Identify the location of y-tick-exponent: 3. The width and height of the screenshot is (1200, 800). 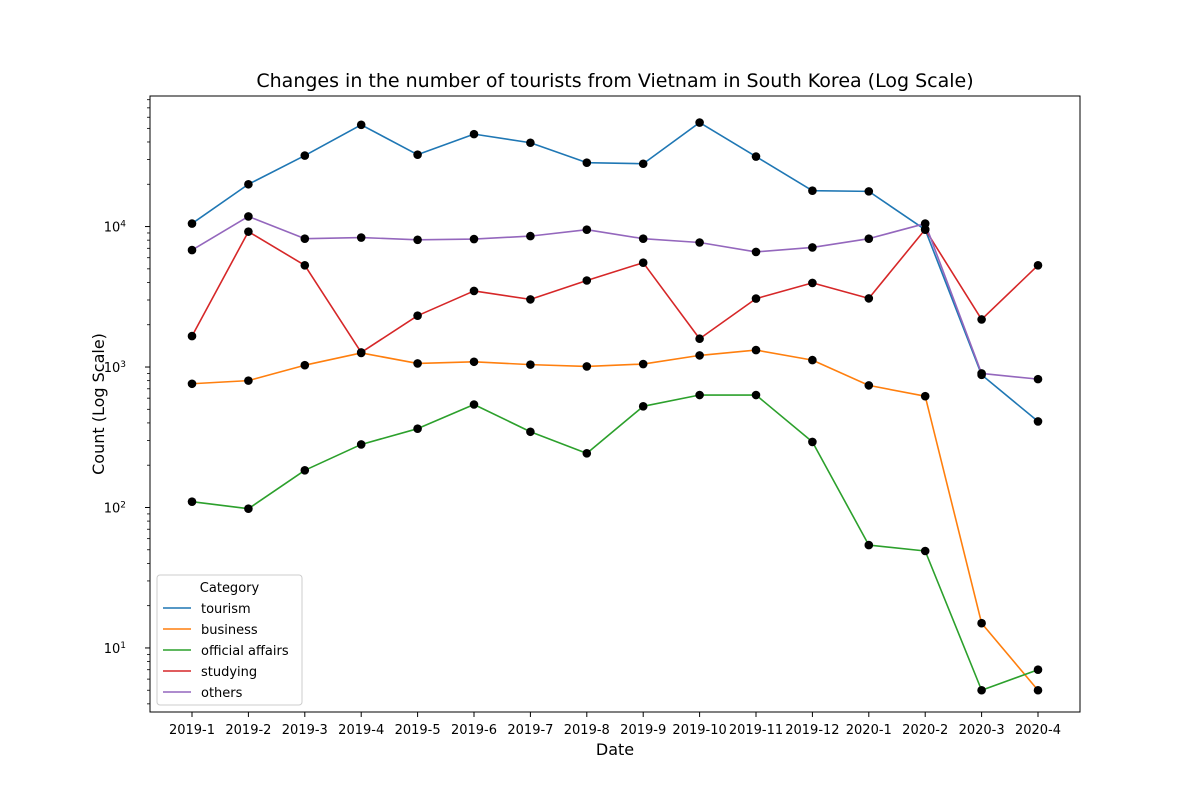
(123, 365).